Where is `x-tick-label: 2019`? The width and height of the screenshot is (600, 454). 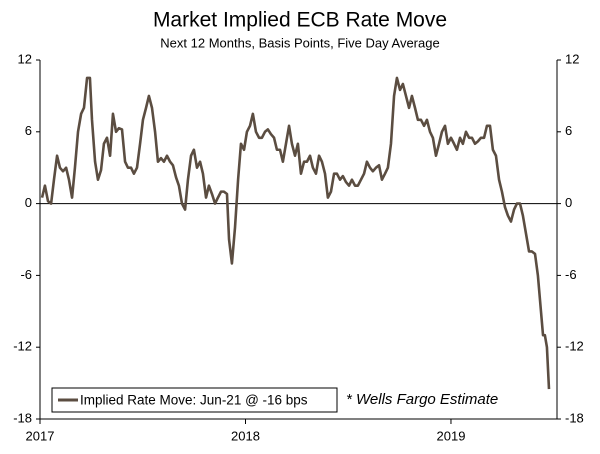
x-tick-label: 2019 is located at coordinates (451, 435).